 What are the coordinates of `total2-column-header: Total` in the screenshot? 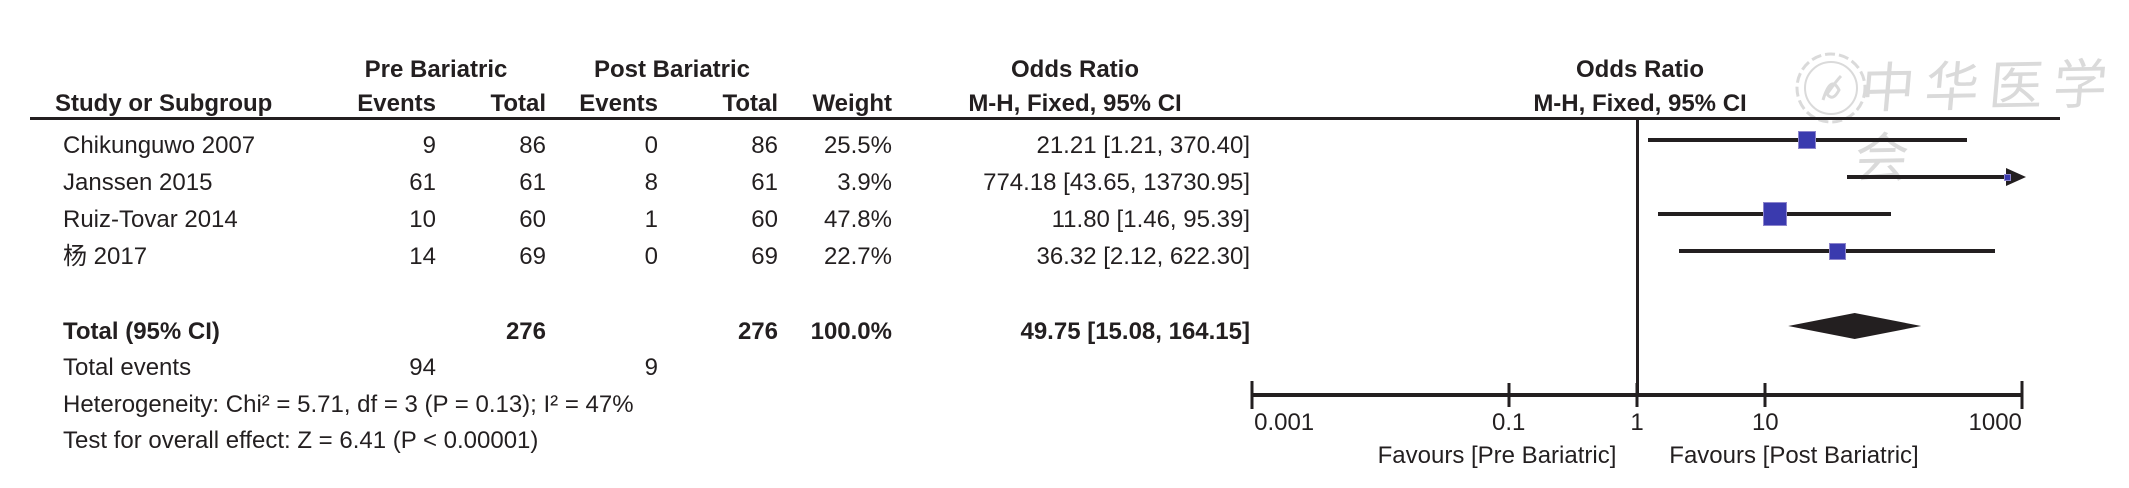 It's located at (750, 103).